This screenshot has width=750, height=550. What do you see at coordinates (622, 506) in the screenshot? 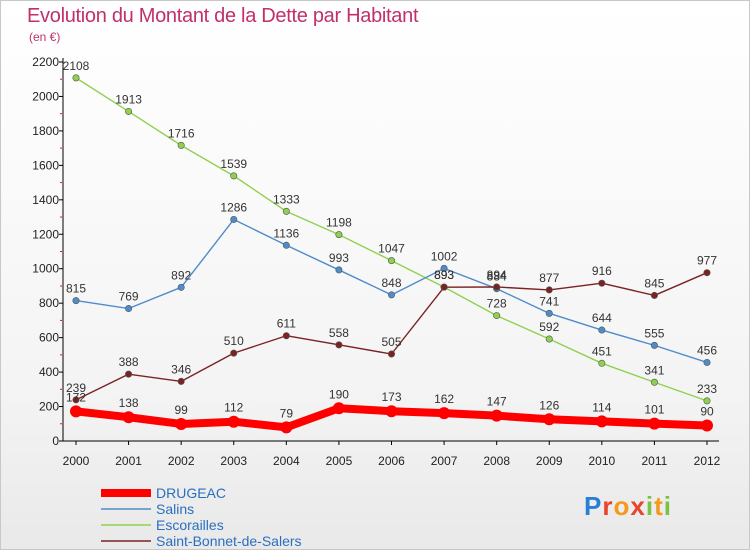
I see `logo-letter: o` at bounding box center [622, 506].